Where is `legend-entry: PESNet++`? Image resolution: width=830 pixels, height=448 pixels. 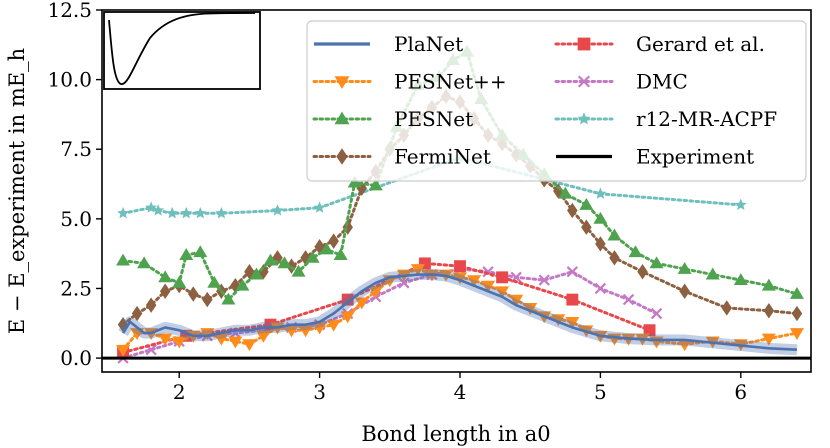
legend-entry: PESNet++ is located at coordinates (409, 82).